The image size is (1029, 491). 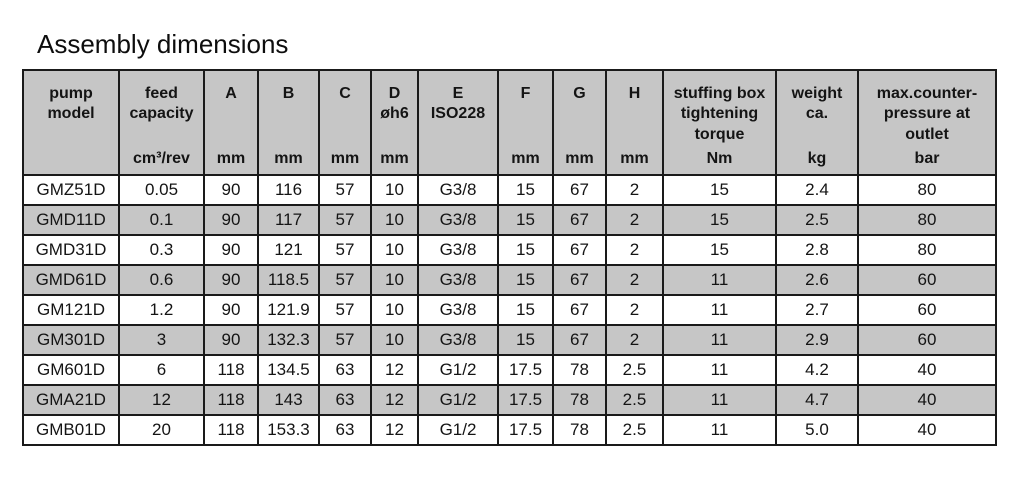 I want to click on cell-weight: 4.2, so click(x=817, y=370).